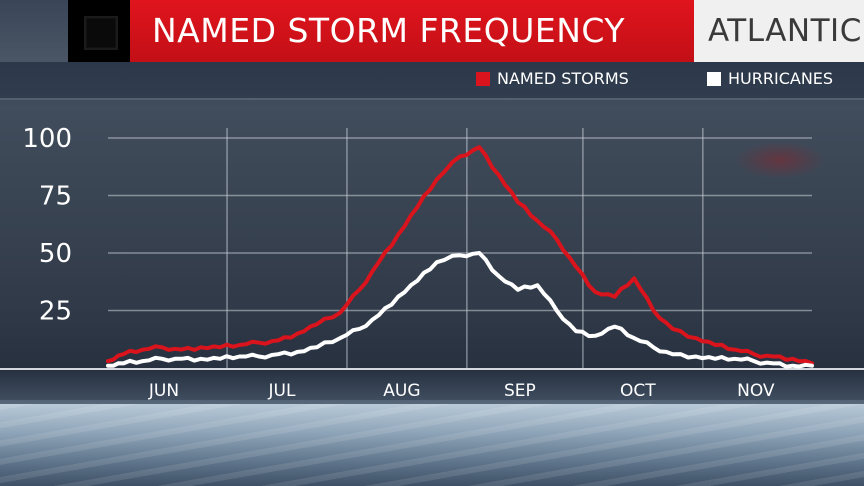  Describe the element at coordinates (47, 139) in the screenshot. I see `y-tick-label: 100` at that location.